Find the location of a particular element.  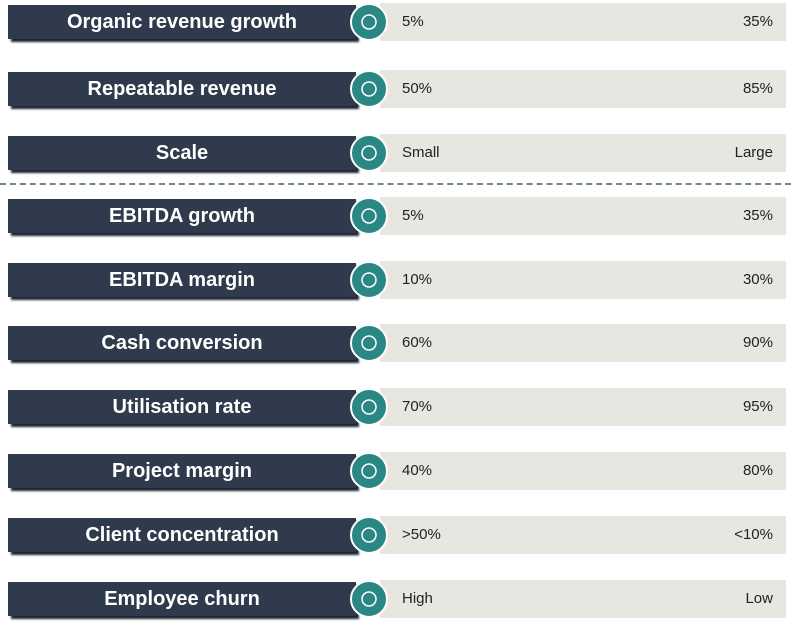

low-value: >50% is located at coordinates (421, 534).